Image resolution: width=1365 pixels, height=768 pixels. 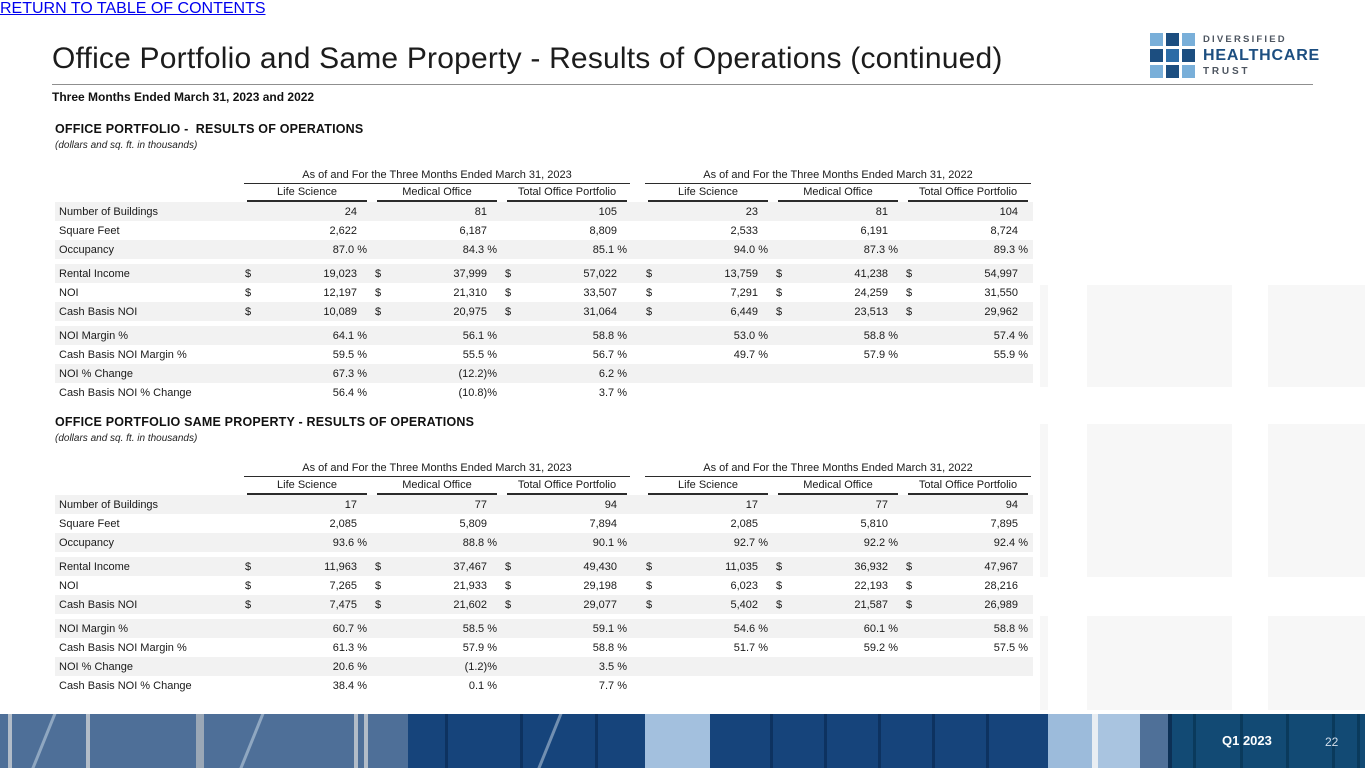 I want to click on cell-value: 57.4 %, so click(x=977, y=335).